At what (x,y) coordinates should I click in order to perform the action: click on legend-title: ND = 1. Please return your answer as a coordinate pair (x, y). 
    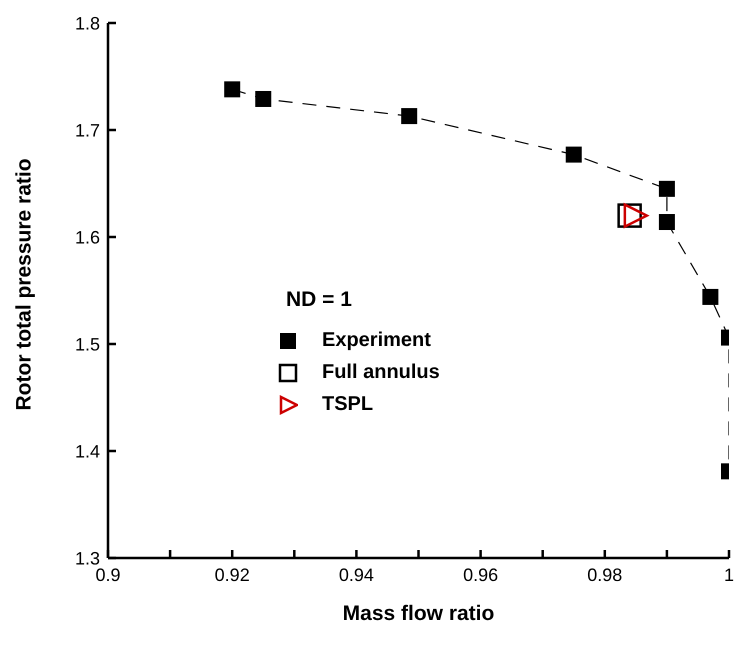
    Looking at the image, I should click on (319, 300).